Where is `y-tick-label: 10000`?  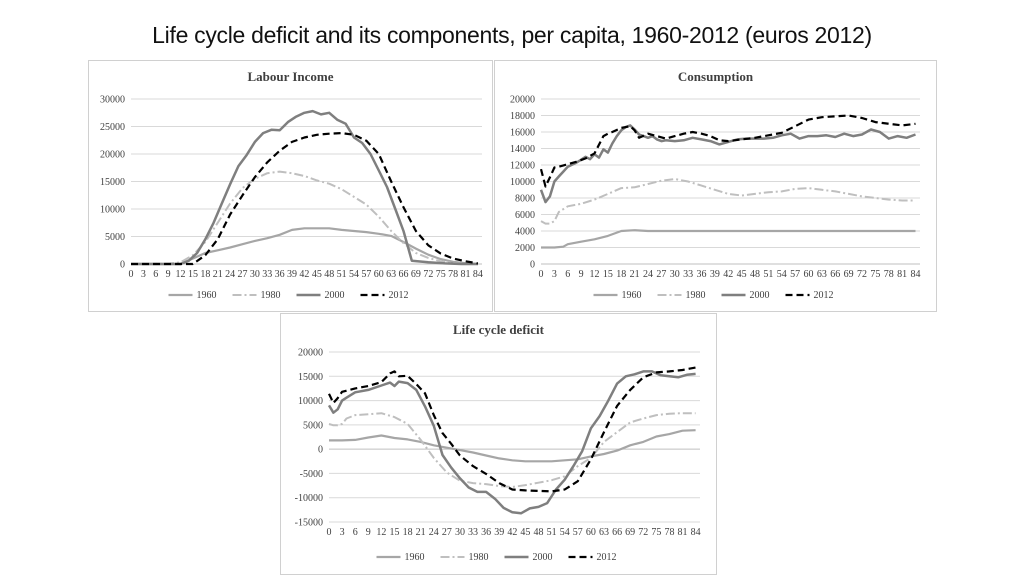 y-tick-label: 10000 is located at coordinates (310, 401).